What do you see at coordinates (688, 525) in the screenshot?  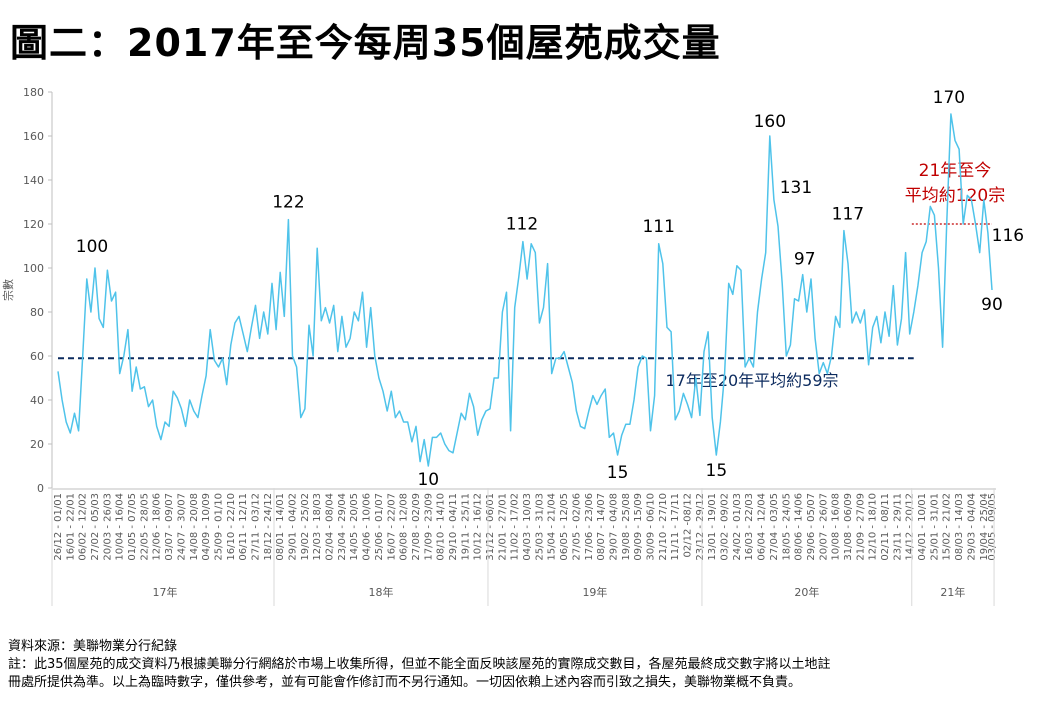 I see `x-tick-label: 02/12 -08/12` at bounding box center [688, 525].